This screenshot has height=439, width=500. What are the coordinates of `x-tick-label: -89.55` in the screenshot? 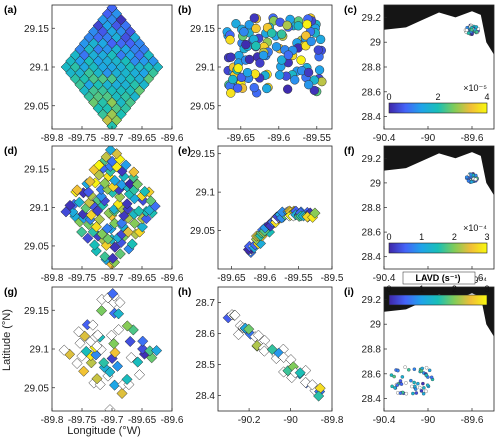 It's located at (317, 138).